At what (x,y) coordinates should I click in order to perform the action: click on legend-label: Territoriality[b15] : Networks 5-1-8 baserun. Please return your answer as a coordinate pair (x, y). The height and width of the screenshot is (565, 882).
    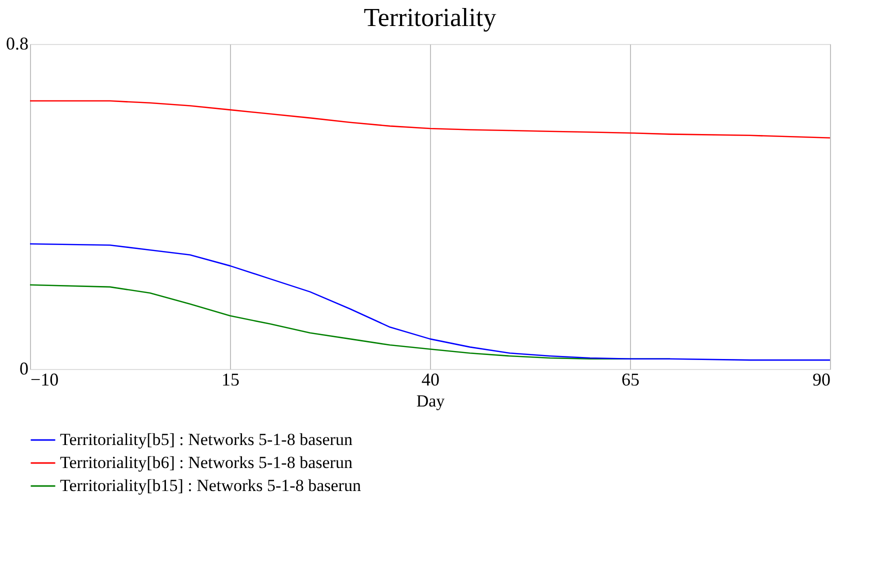
    Looking at the image, I should click on (211, 485).